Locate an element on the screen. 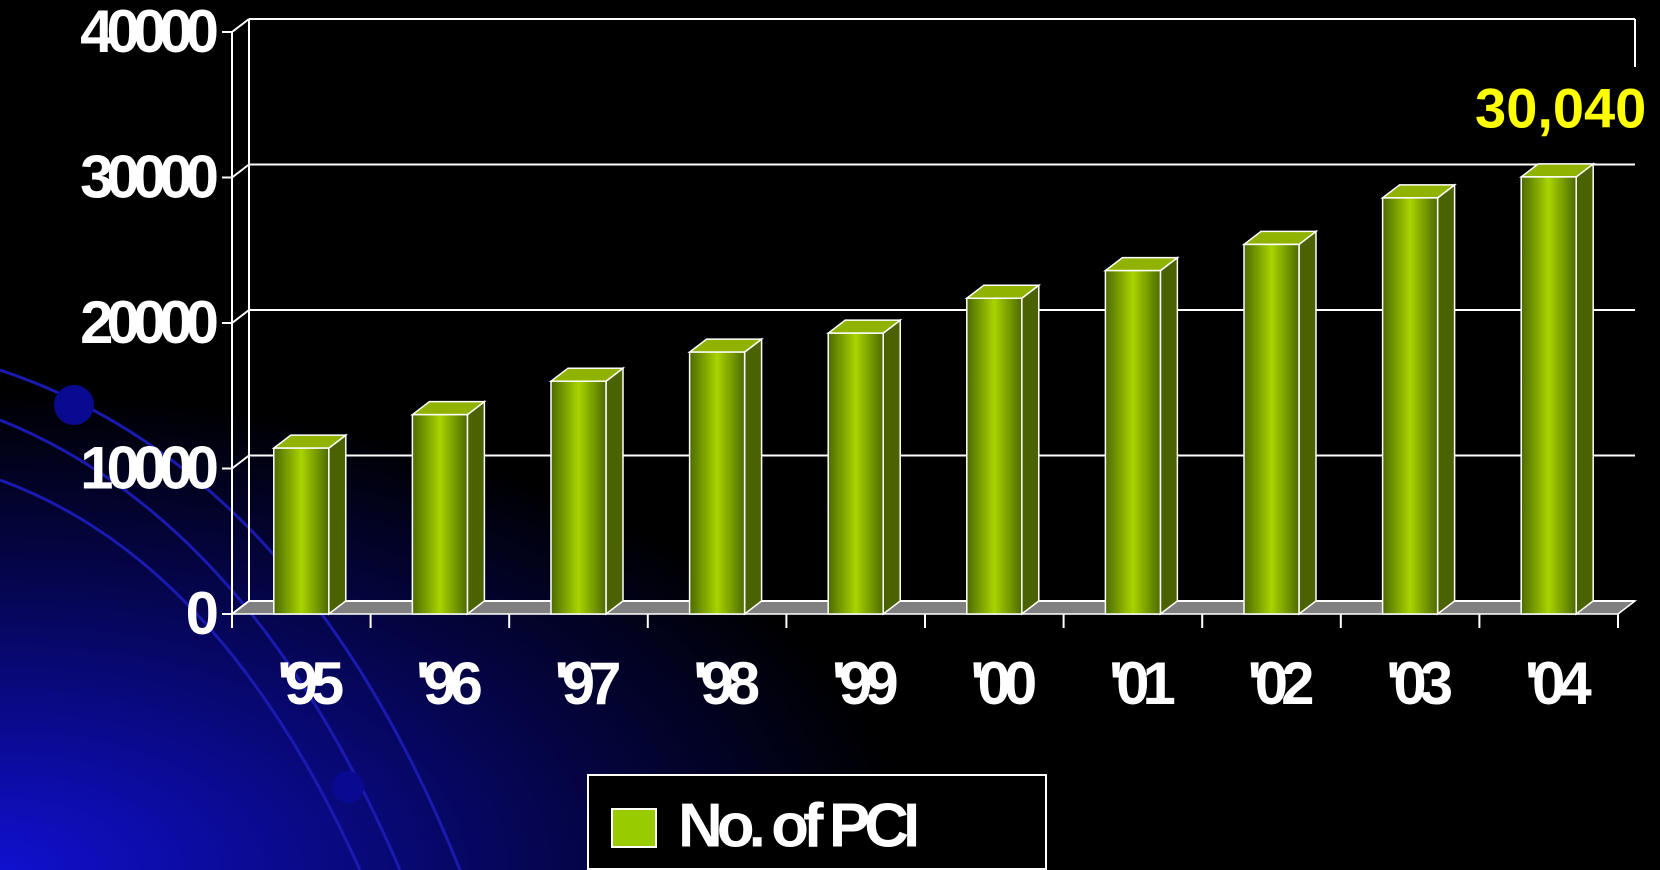  x-tick-label: '95 is located at coordinates (310, 683).